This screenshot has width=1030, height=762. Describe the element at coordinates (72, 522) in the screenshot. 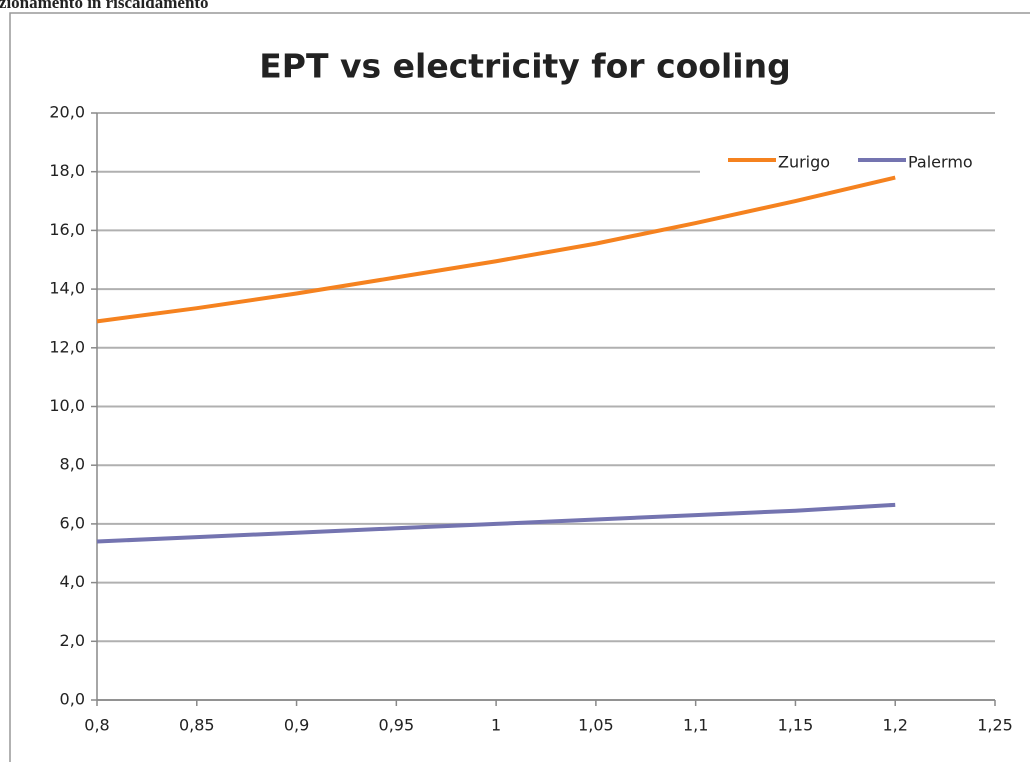

I see `y-tick-label: 6,0` at that location.